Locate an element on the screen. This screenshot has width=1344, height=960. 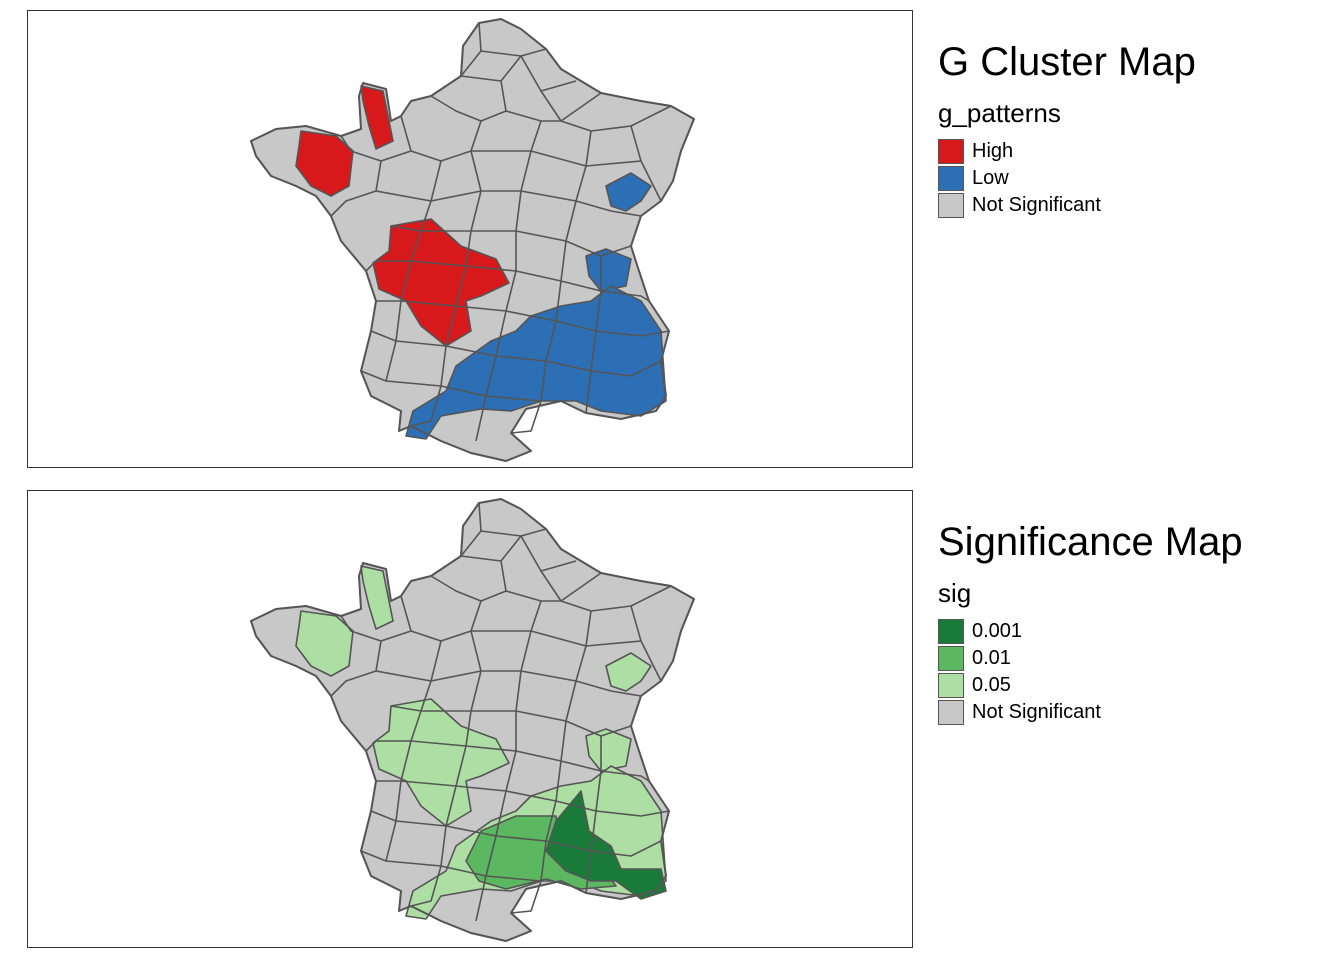
legend-item-low: Low is located at coordinates (1138, 178).